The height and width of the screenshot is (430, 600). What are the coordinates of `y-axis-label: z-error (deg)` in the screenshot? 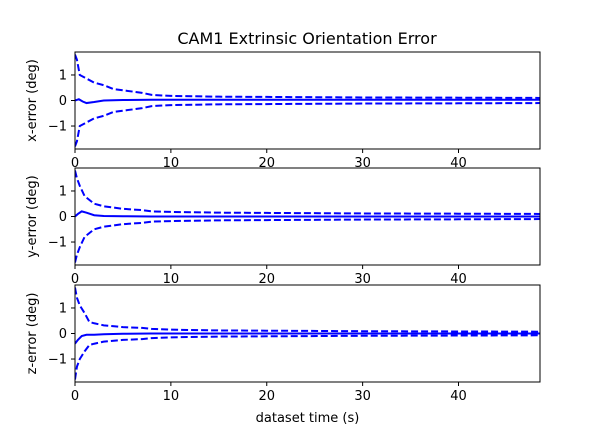 It's located at (32, 334).